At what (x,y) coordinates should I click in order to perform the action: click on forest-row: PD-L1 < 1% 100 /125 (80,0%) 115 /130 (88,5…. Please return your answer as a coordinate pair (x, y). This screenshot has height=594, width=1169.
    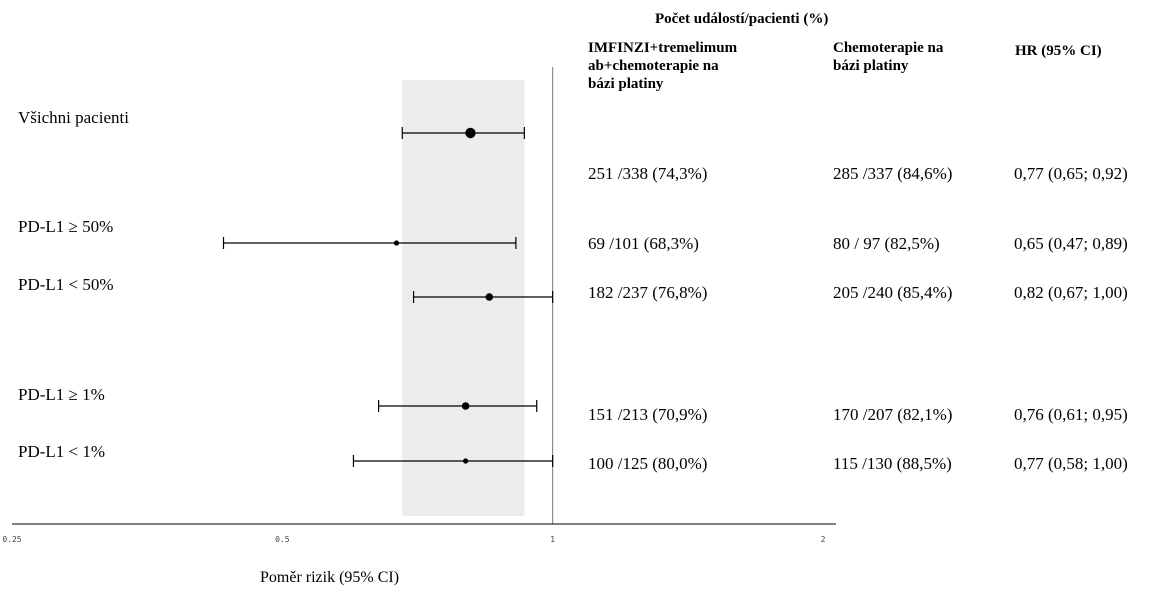
    Looking at the image, I should click on (573, 457).